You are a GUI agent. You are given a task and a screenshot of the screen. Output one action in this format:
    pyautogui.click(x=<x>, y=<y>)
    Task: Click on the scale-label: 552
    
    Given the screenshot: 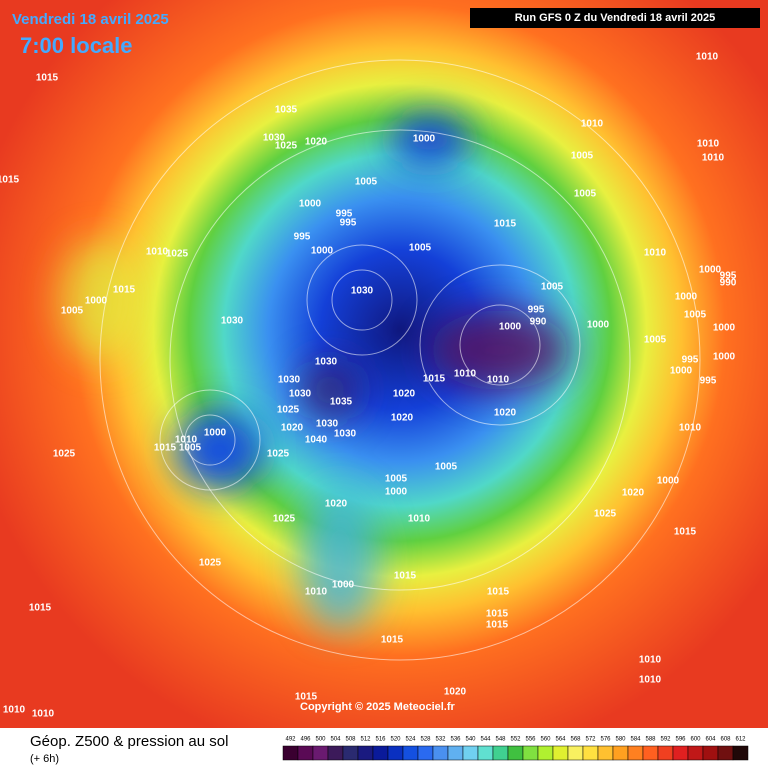 What is the action you would take?
    pyautogui.click(x=515, y=740)
    